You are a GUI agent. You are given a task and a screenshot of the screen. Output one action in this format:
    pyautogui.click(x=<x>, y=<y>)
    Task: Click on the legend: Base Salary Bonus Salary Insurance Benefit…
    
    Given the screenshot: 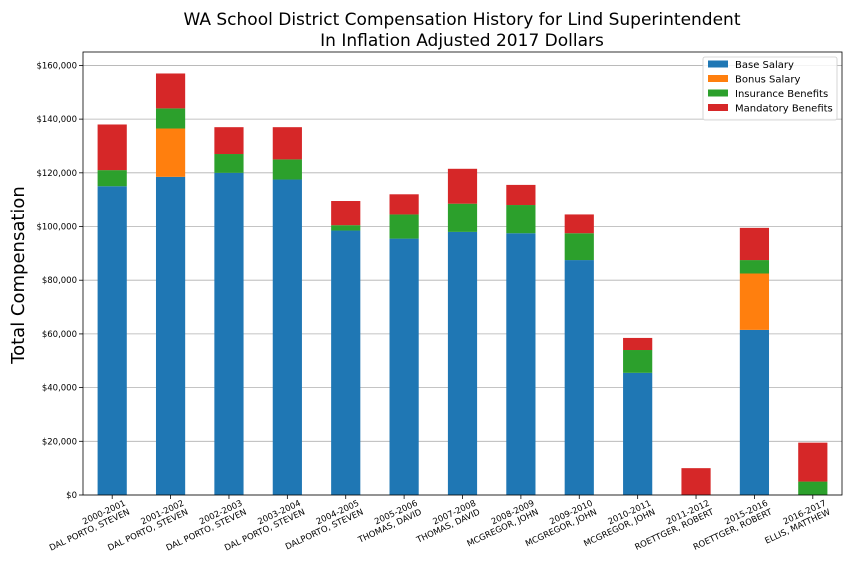 What is the action you would take?
    pyautogui.click(x=770, y=88)
    